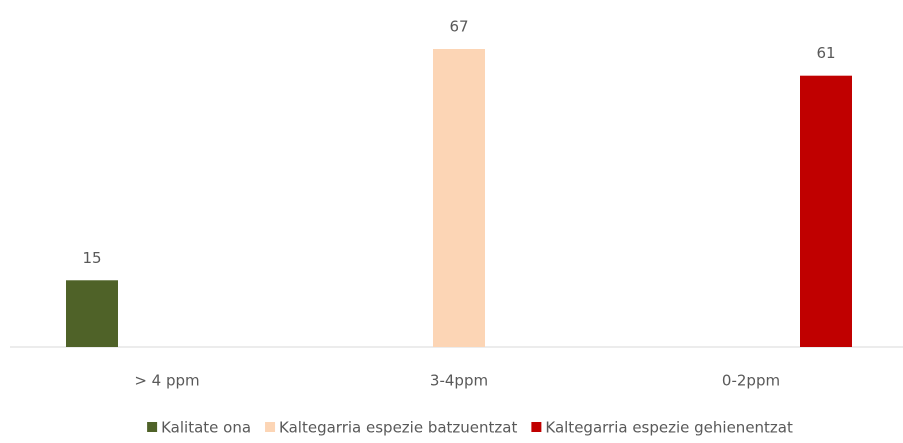 The height and width of the screenshot is (443, 903). I want to click on legend-label: Kalitate ona, so click(206, 428).